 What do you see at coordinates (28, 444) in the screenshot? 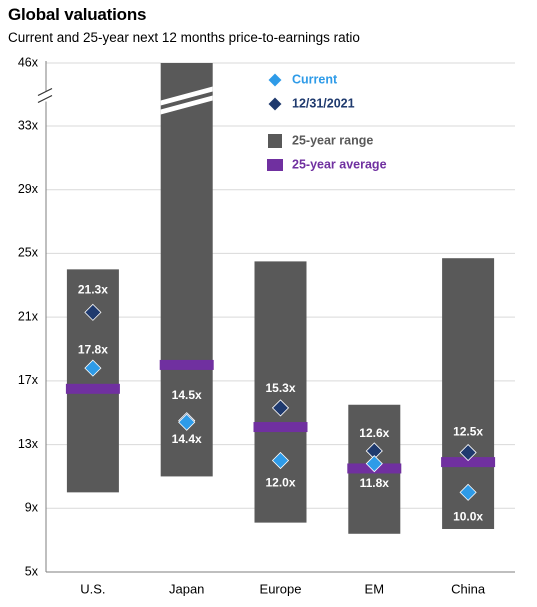
I see `y-tick-label: 13x` at bounding box center [28, 444].